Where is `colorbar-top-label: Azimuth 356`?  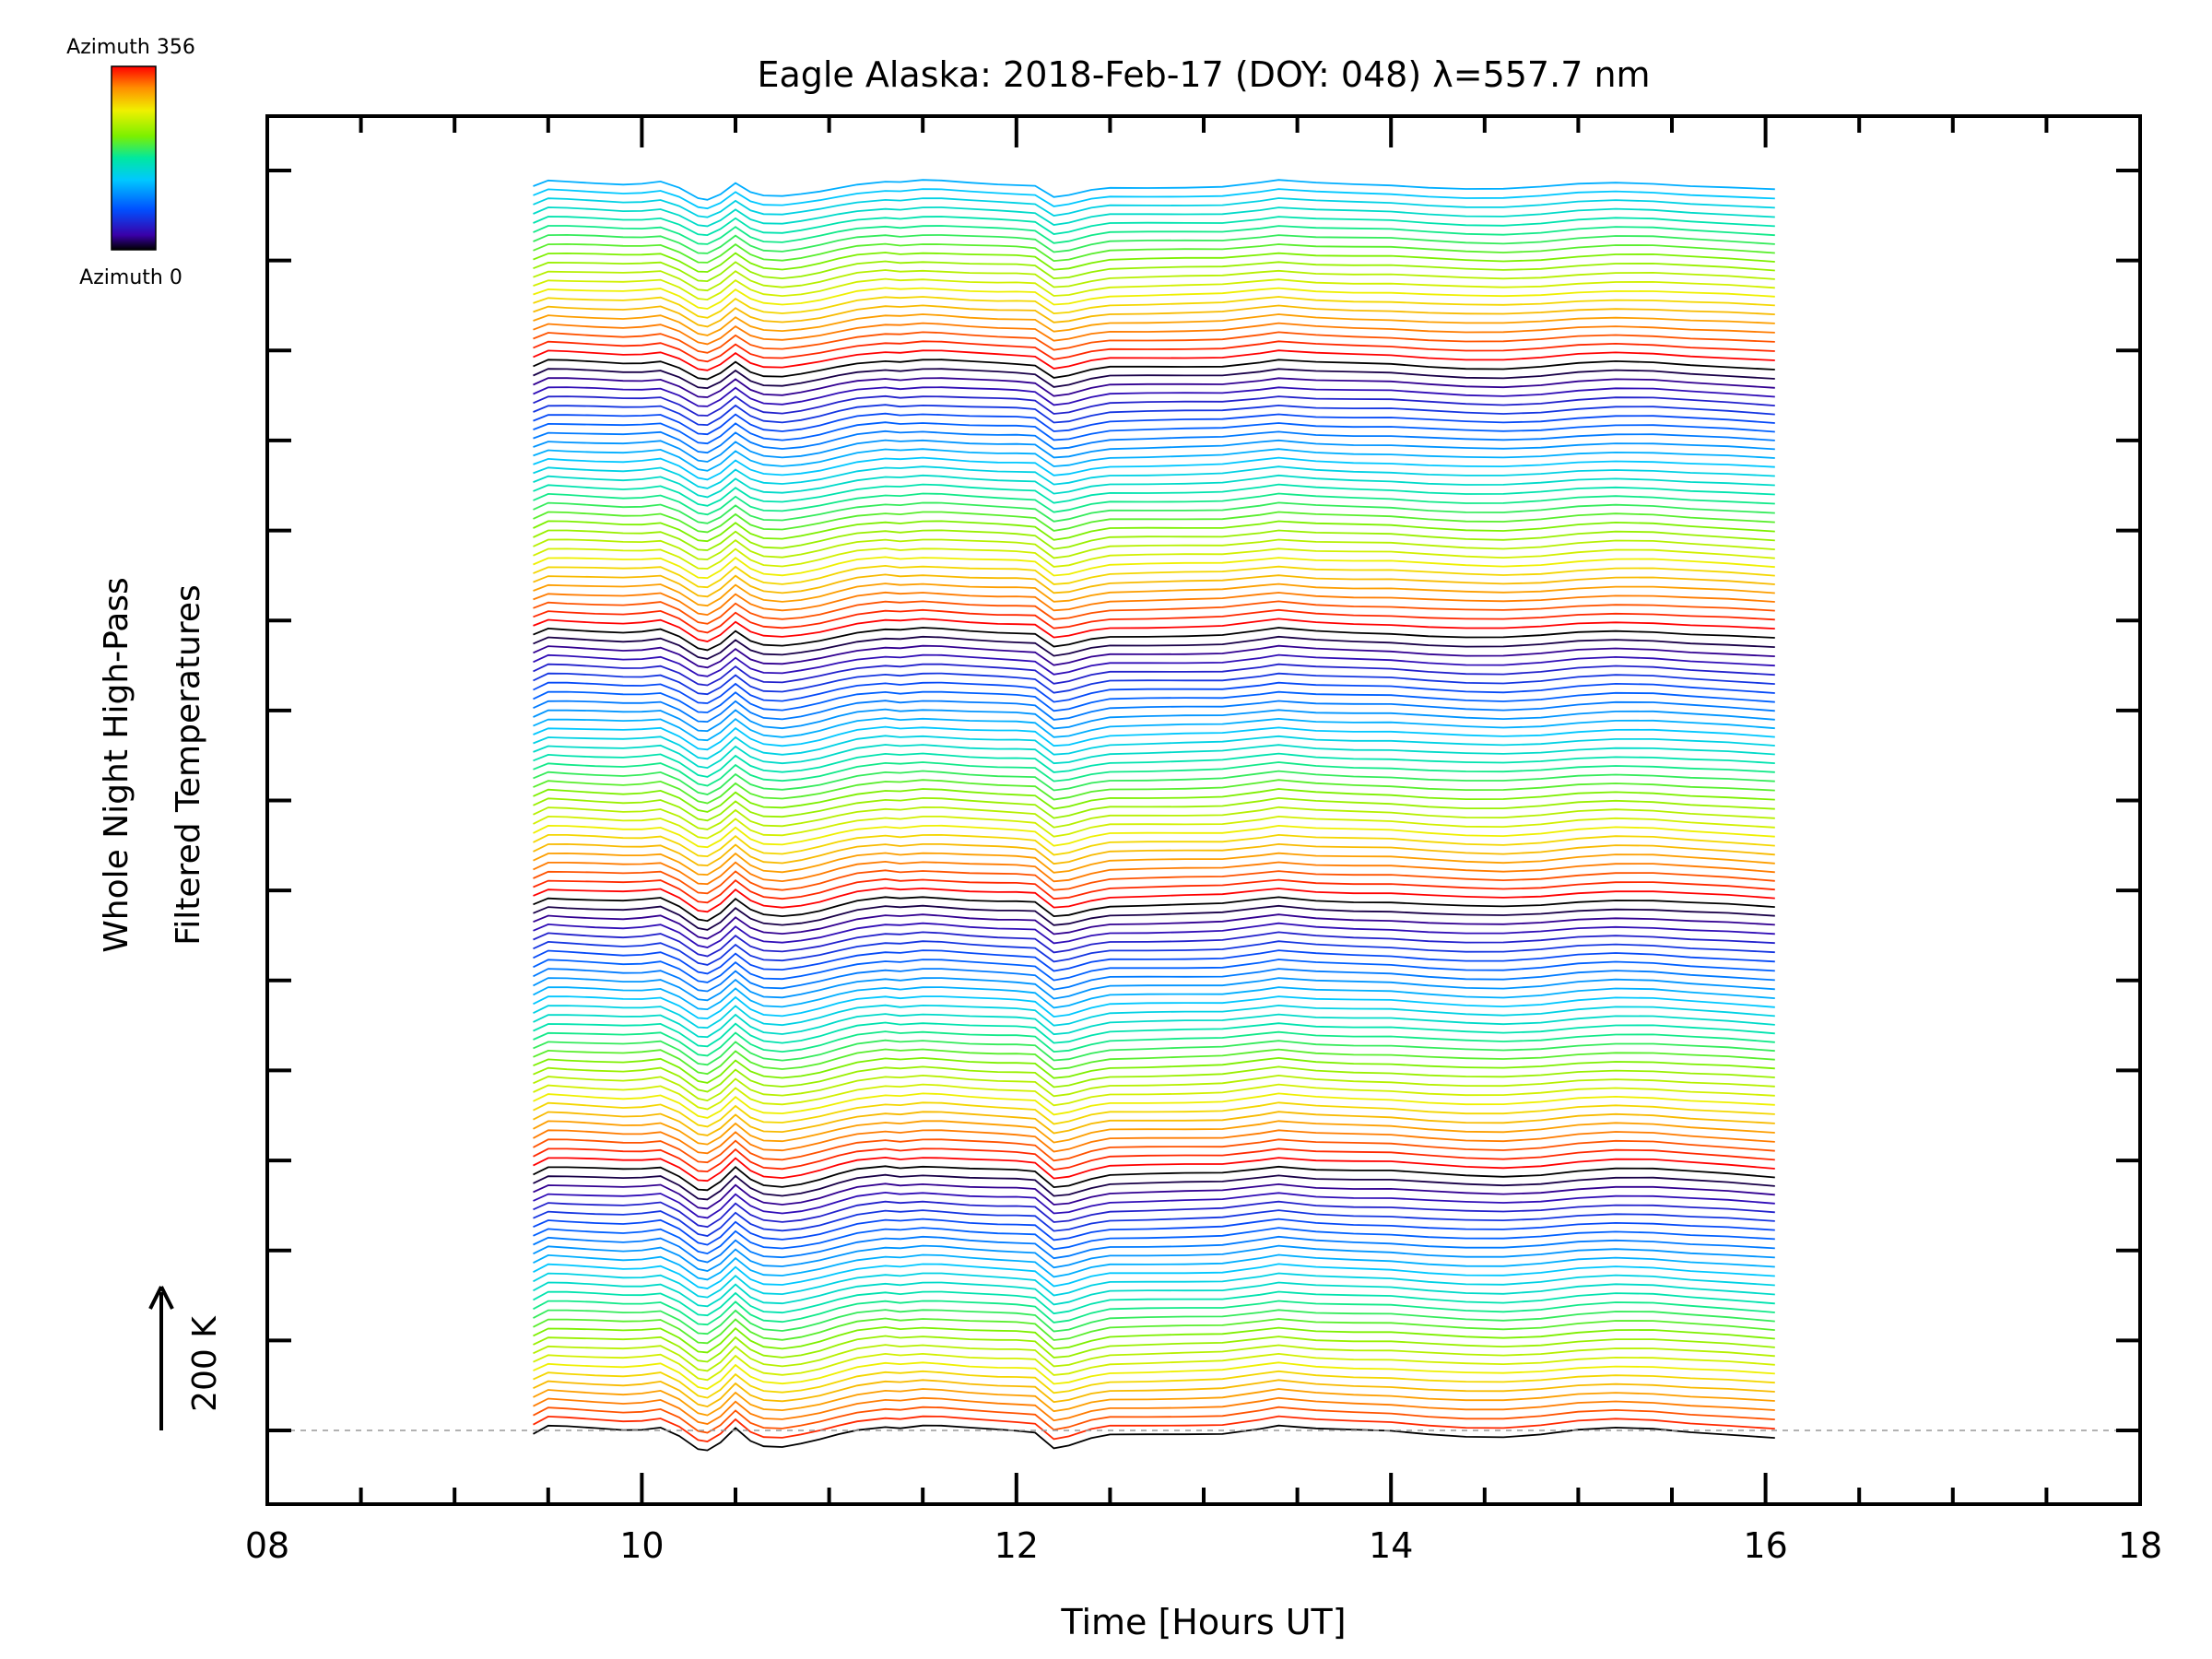
colorbar-top-label: Azimuth 356 is located at coordinates (130, 47).